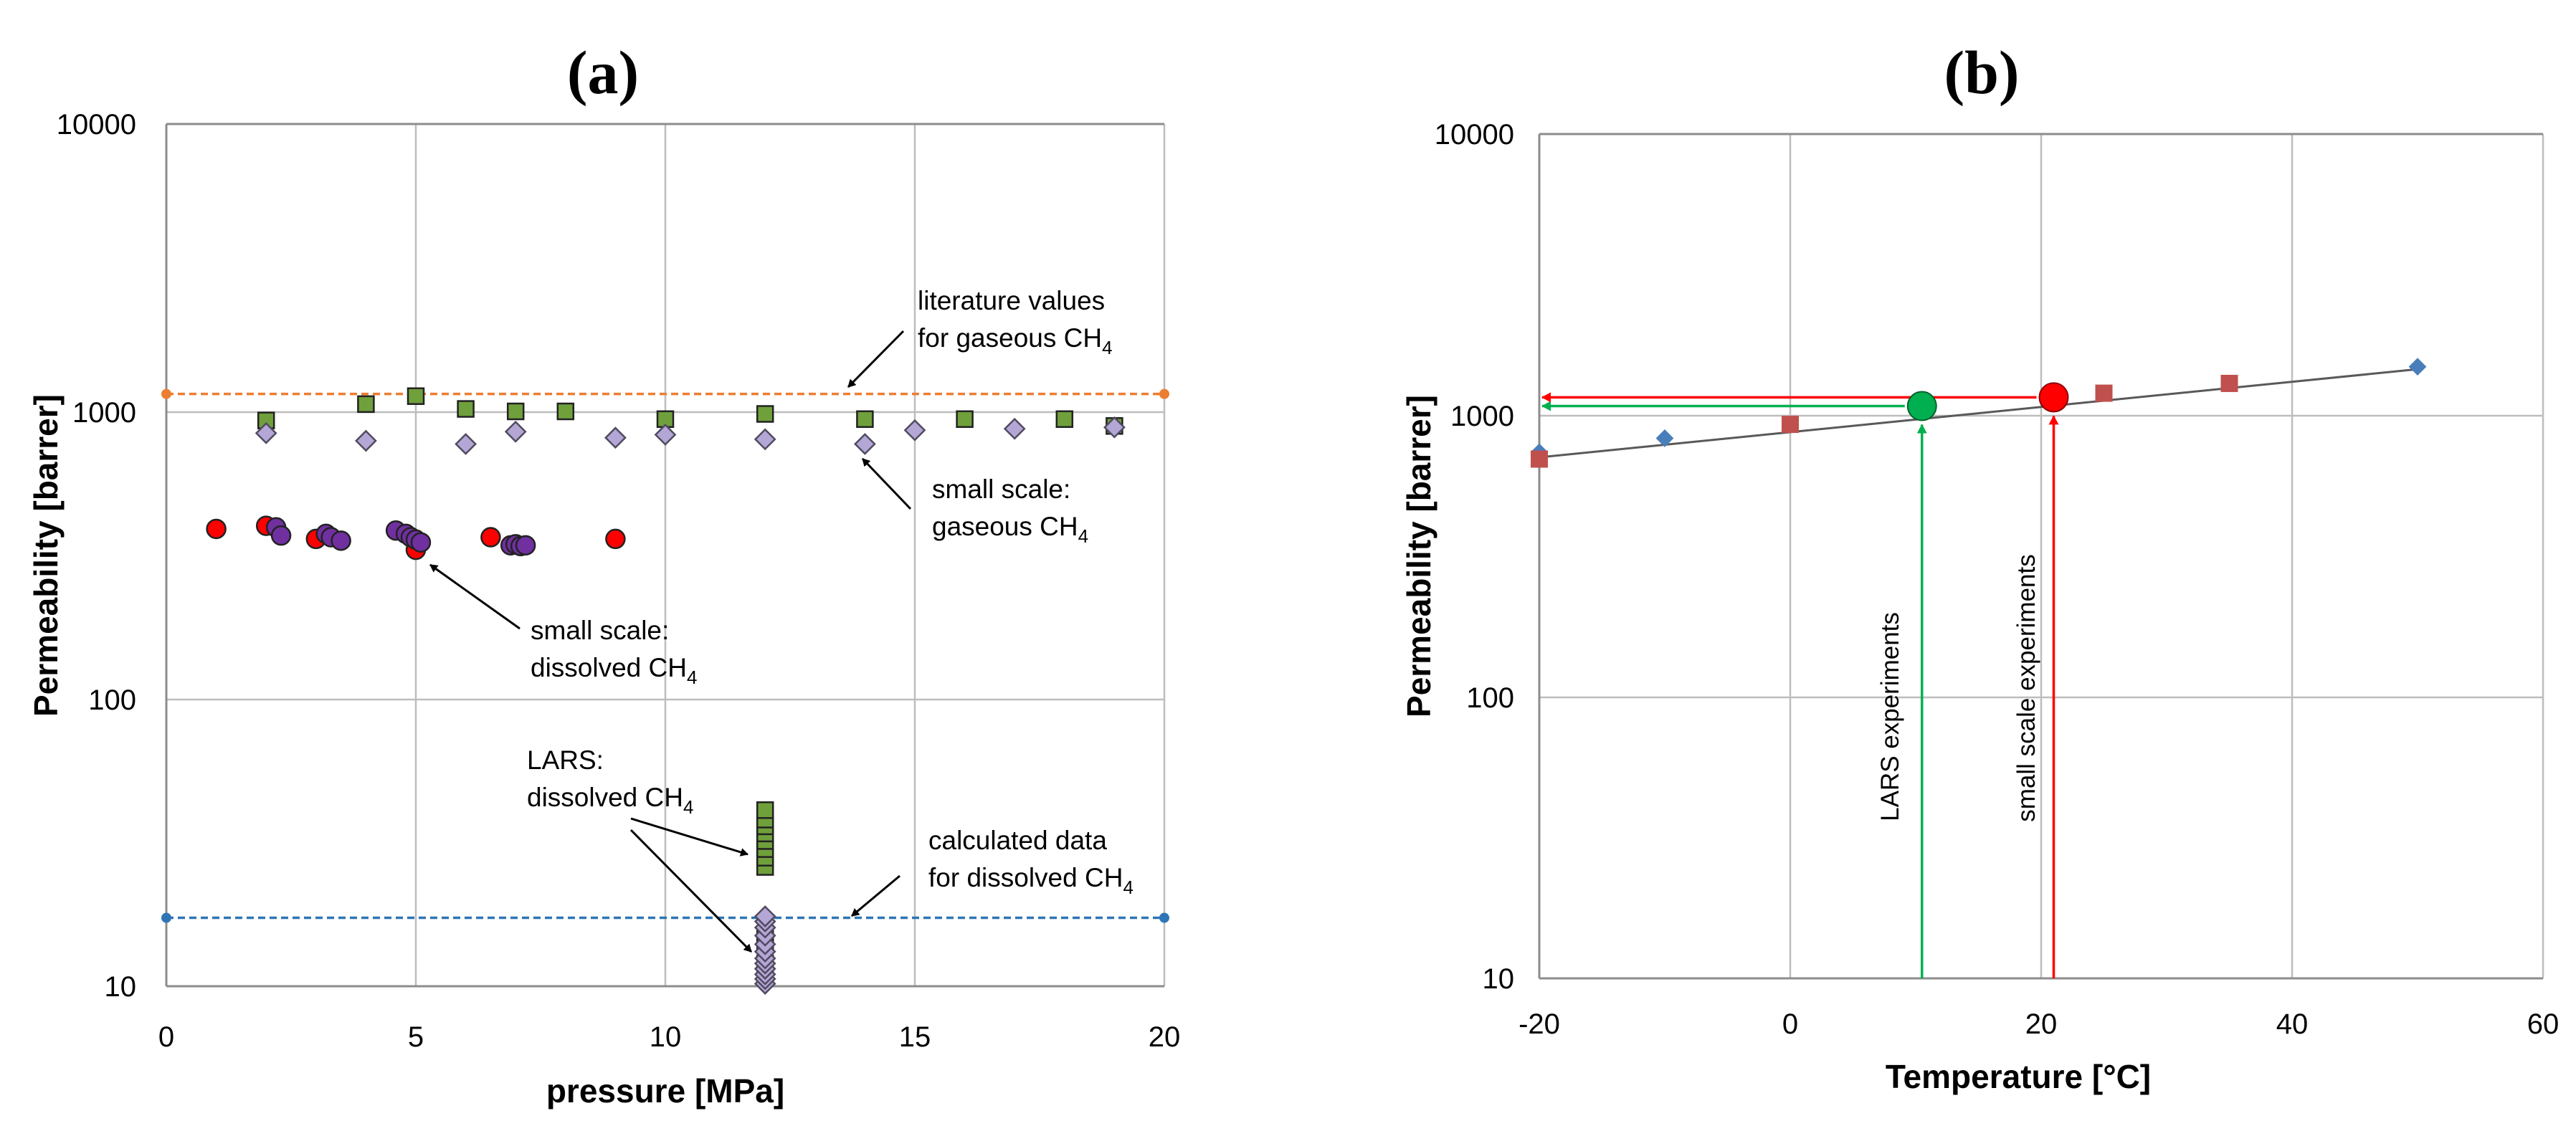  I want to click on annotation-literature: literature values for gaseous CH4, so click(1016, 322).